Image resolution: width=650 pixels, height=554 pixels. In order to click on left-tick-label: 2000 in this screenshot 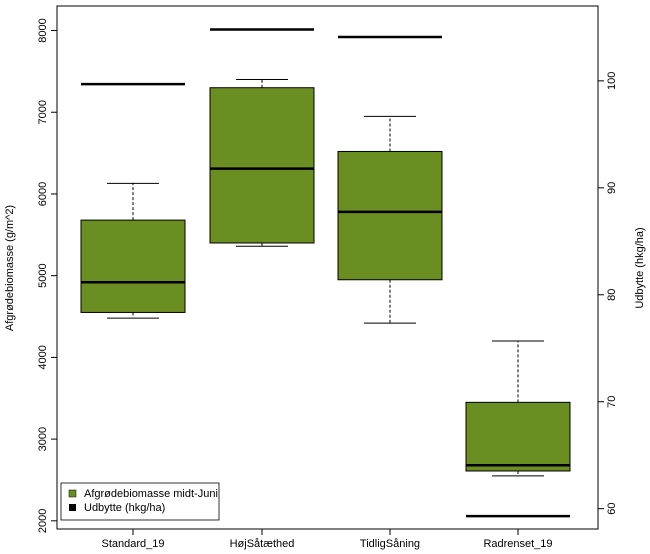, I will do `click(43, 521)`.